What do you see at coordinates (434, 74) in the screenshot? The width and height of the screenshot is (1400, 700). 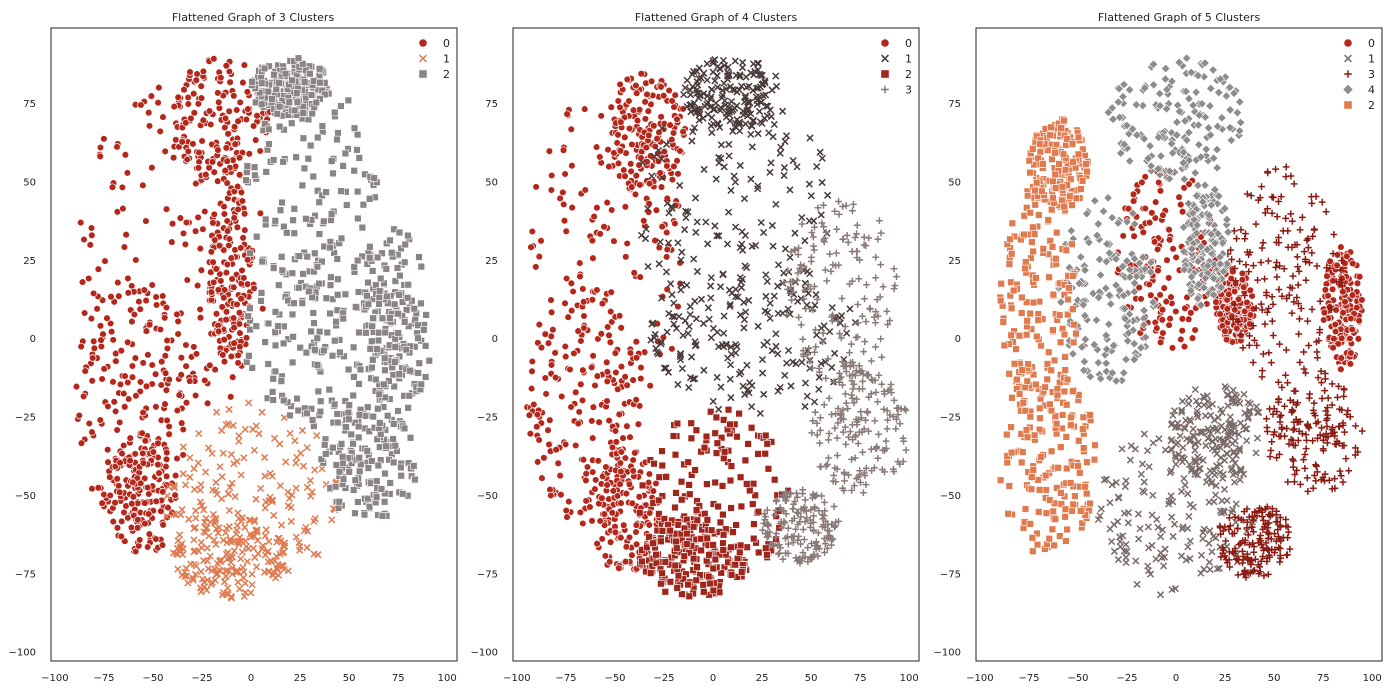 I see `legend-item: 2` at bounding box center [434, 74].